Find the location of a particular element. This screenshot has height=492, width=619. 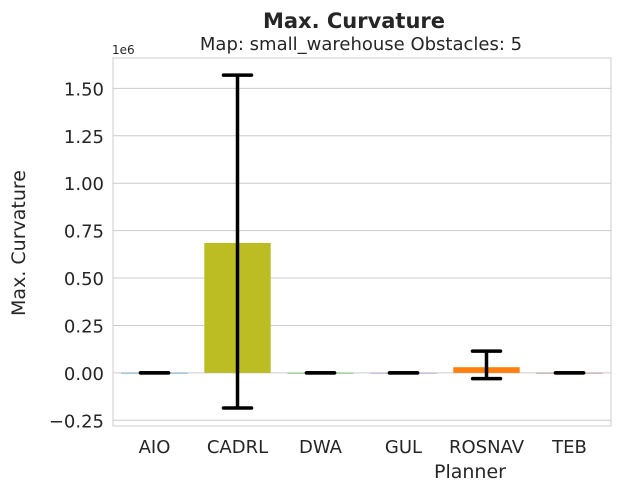

y-tick-label: 0.25 is located at coordinates (84, 326).